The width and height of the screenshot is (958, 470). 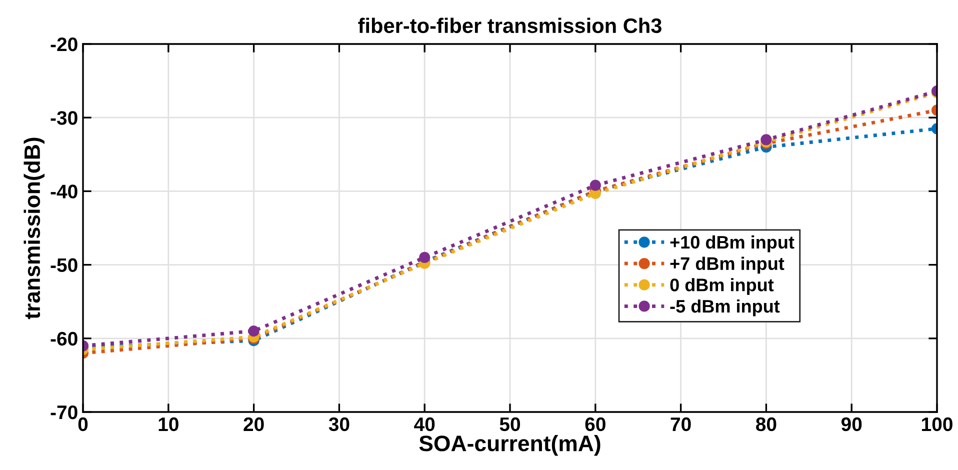 I want to click on x-tick-label: 20, so click(x=254, y=424).